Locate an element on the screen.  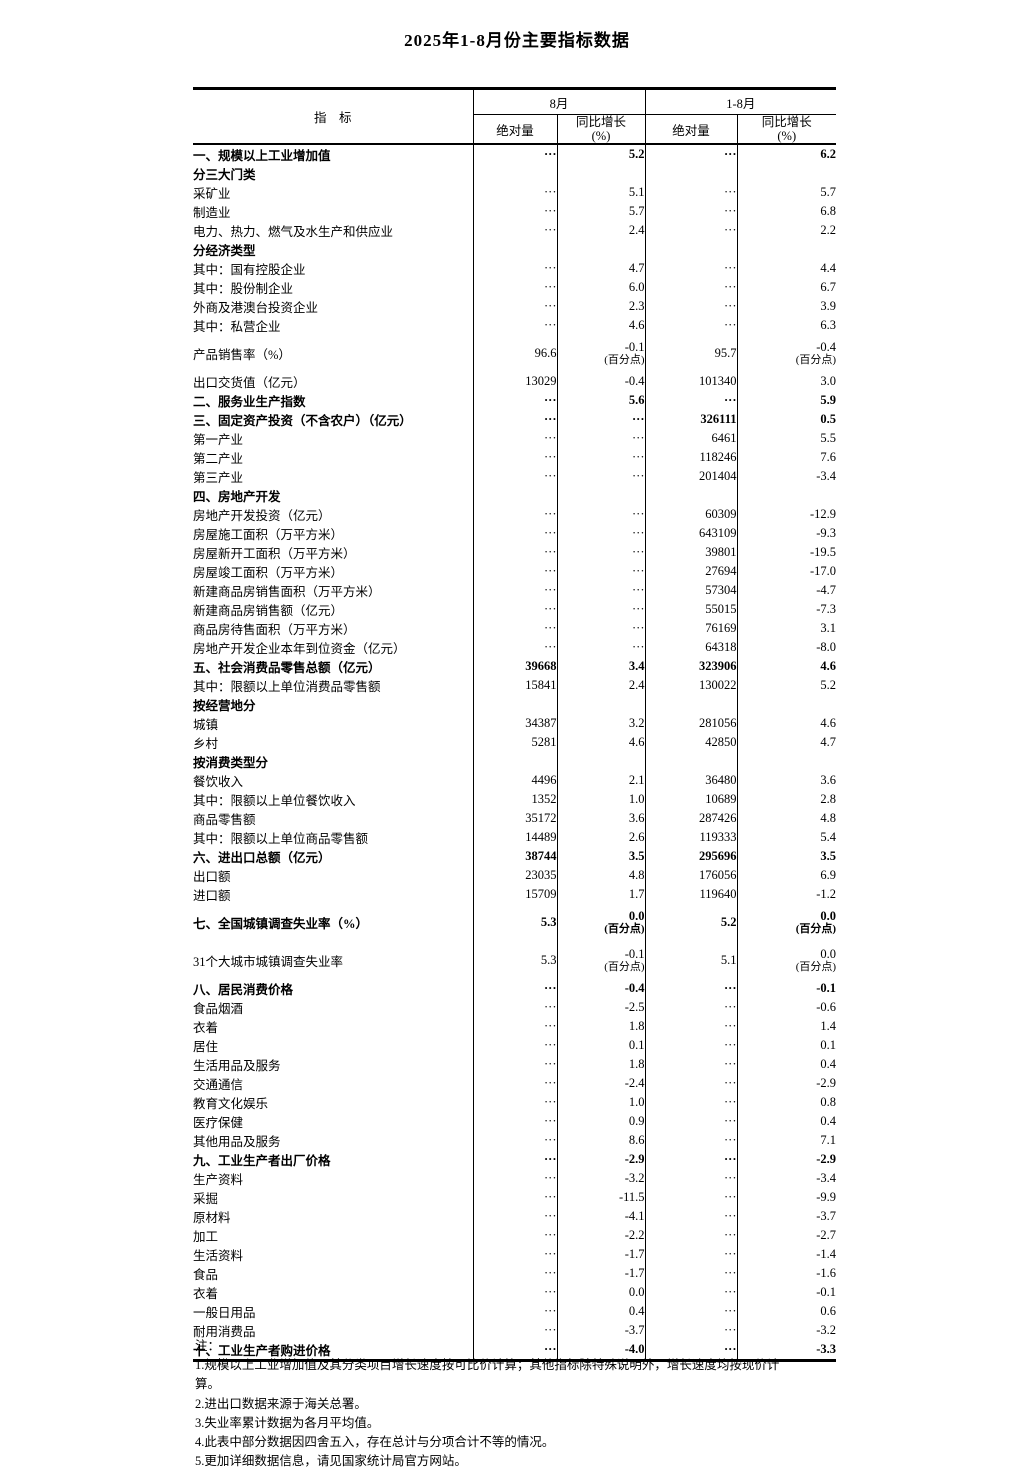
table-row: 新建商品房销售额（亿元） ··· ··· 55015 -7.3 is located at coordinates (515, 610).